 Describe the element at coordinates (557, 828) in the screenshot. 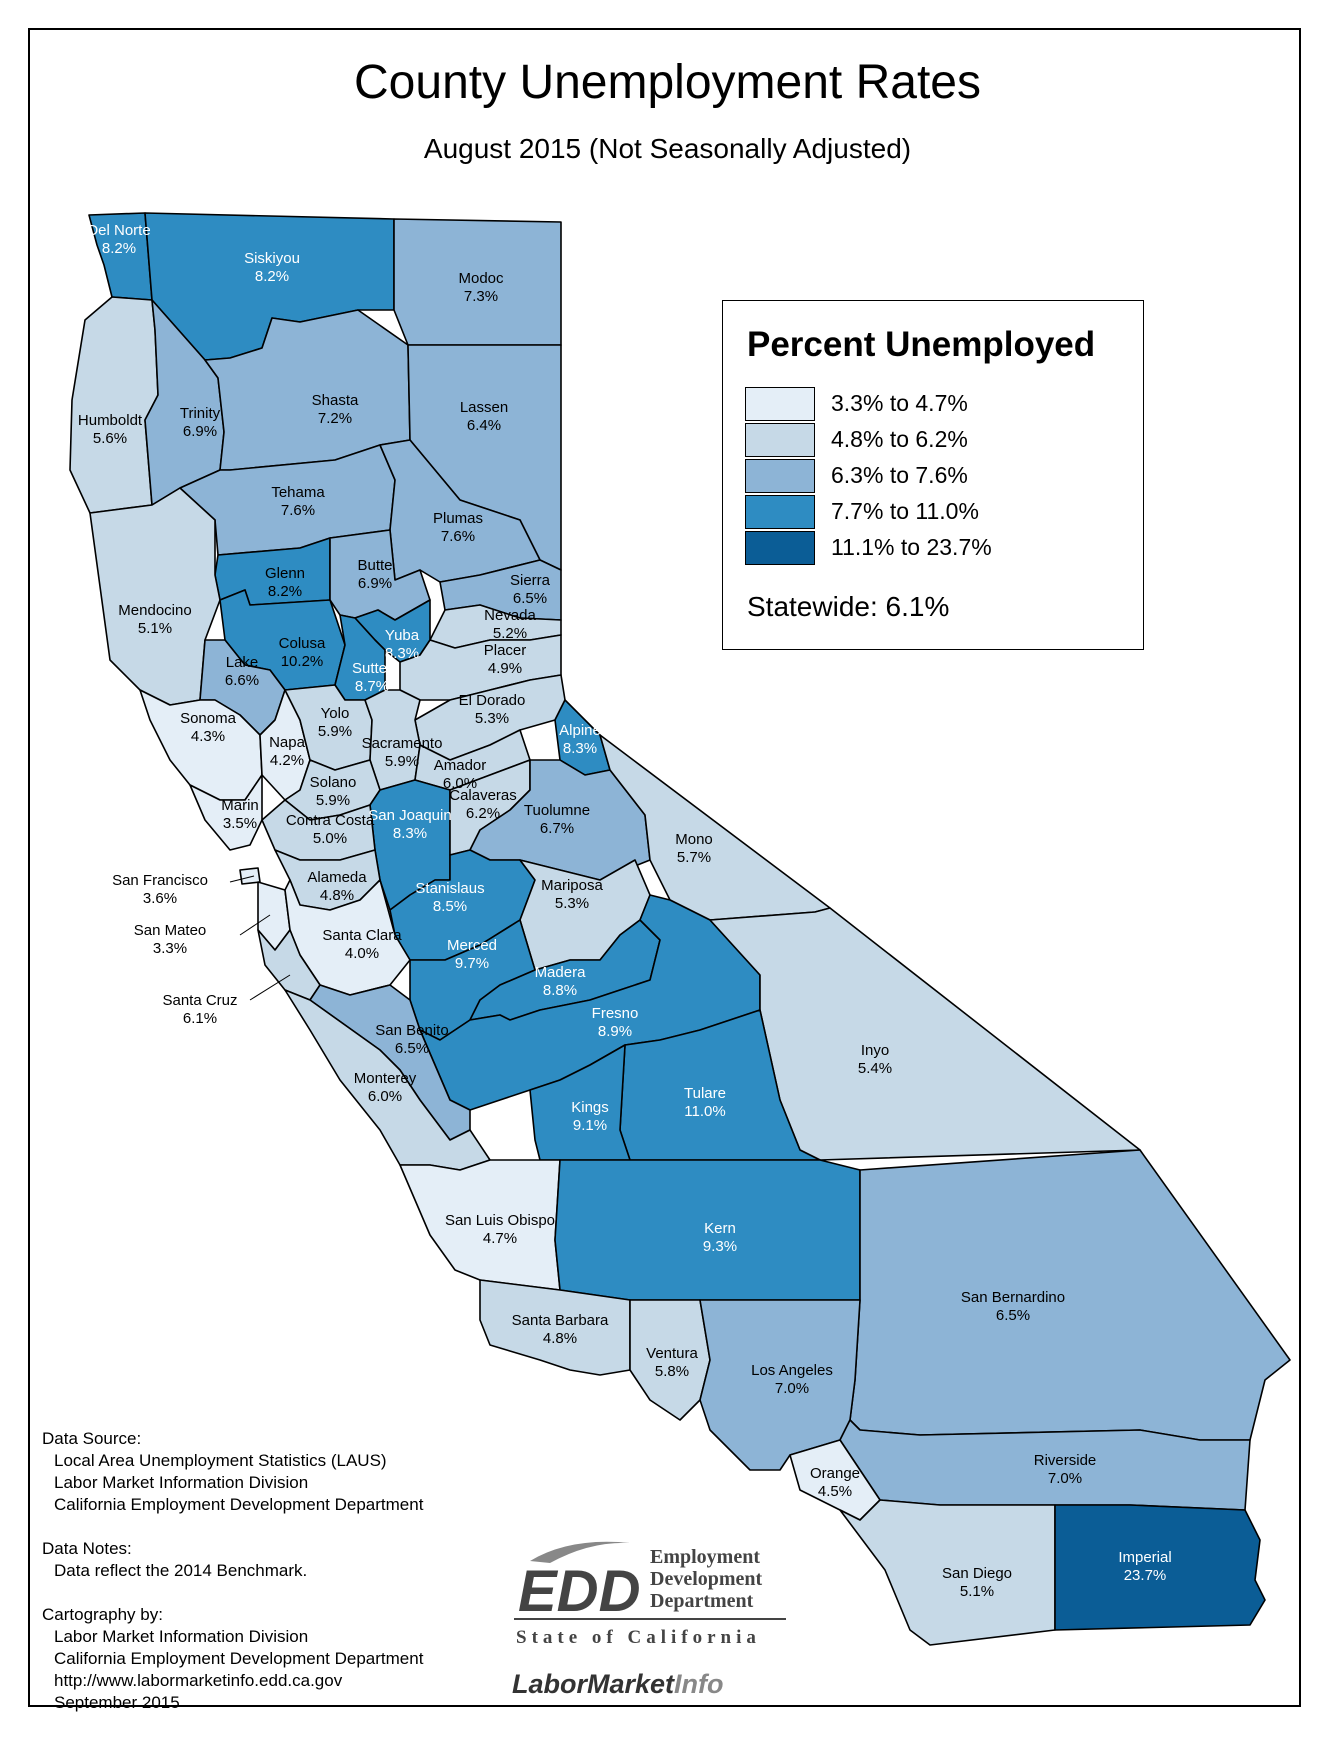

I see `county-rate-tuolumne: 6.7%` at that location.